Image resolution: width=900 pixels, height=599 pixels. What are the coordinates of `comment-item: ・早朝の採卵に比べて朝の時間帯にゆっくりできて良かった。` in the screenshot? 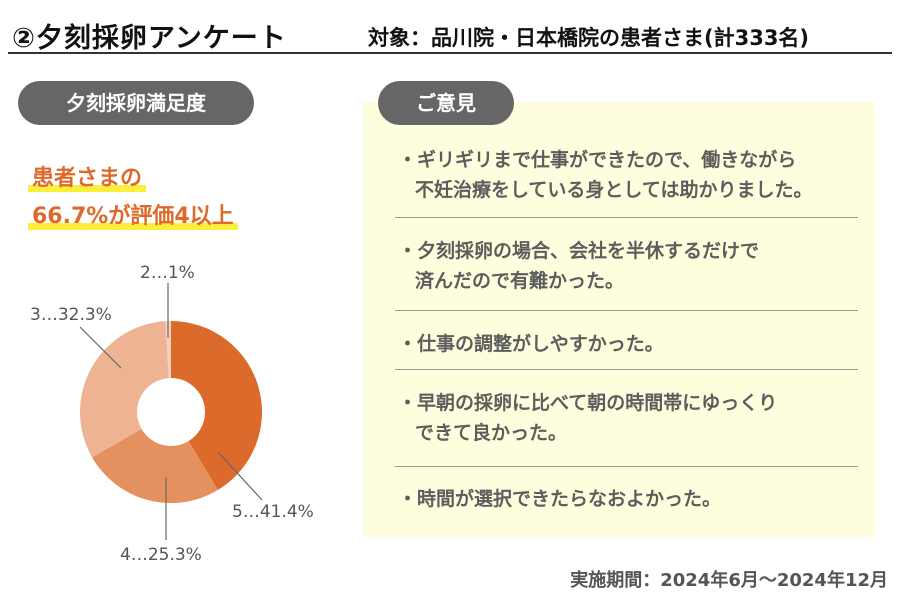 It's located at (633, 418).